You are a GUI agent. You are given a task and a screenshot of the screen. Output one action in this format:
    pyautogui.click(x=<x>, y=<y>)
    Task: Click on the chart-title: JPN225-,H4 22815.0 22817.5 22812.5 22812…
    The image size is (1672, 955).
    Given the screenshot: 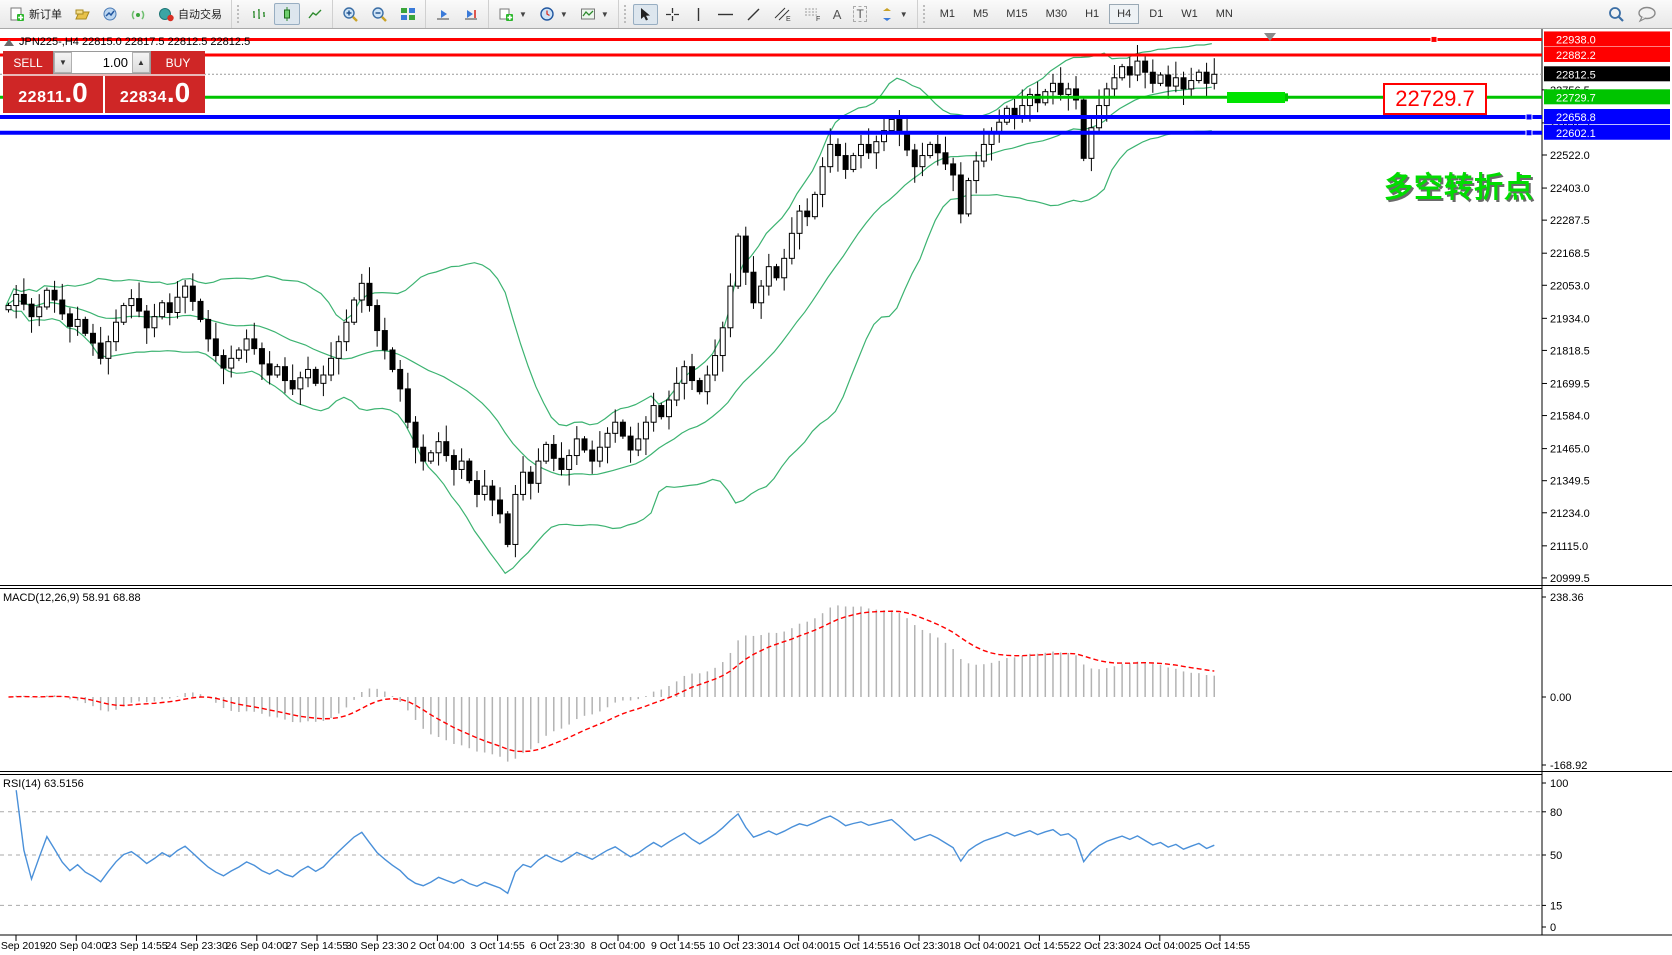 What is the action you would take?
    pyautogui.click(x=135, y=42)
    